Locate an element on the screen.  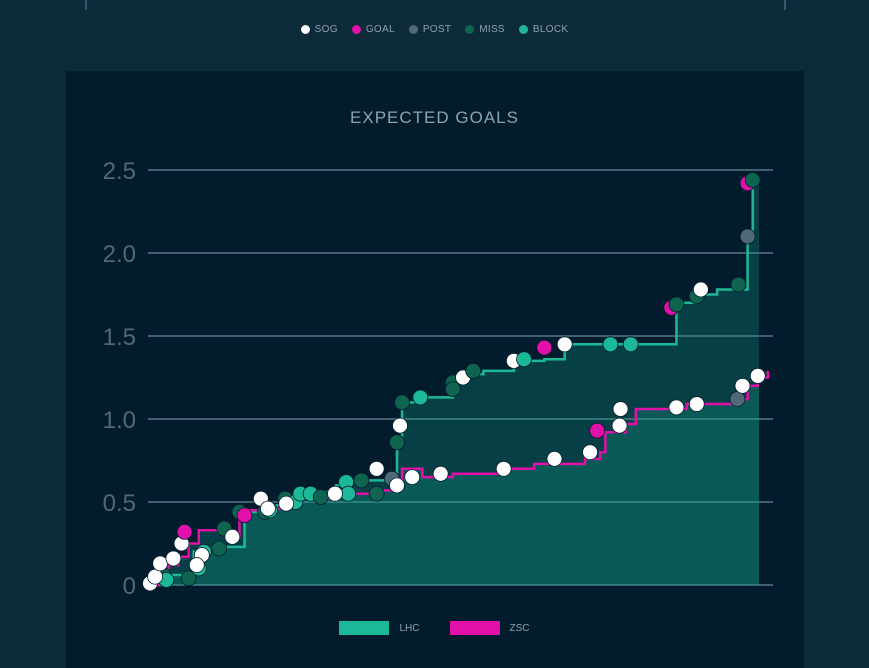
block-dot-icon is located at coordinates (523, 29).